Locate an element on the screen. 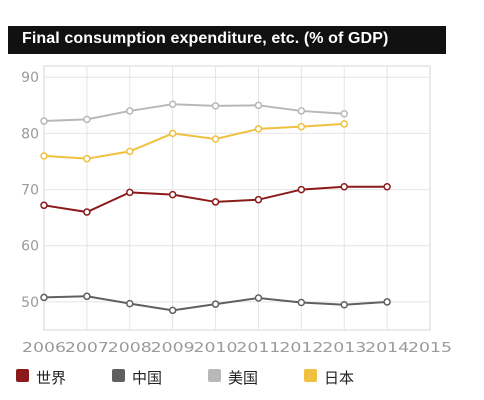 The width and height of the screenshot is (484, 400). x-tick-label: 2007 is located at coordinates (87, 348).